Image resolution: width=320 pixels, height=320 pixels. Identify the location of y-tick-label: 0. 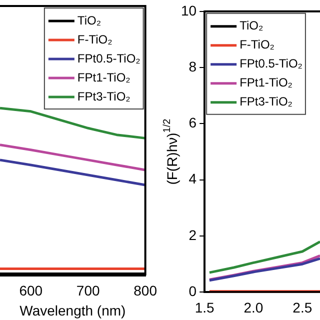
(192, 291).